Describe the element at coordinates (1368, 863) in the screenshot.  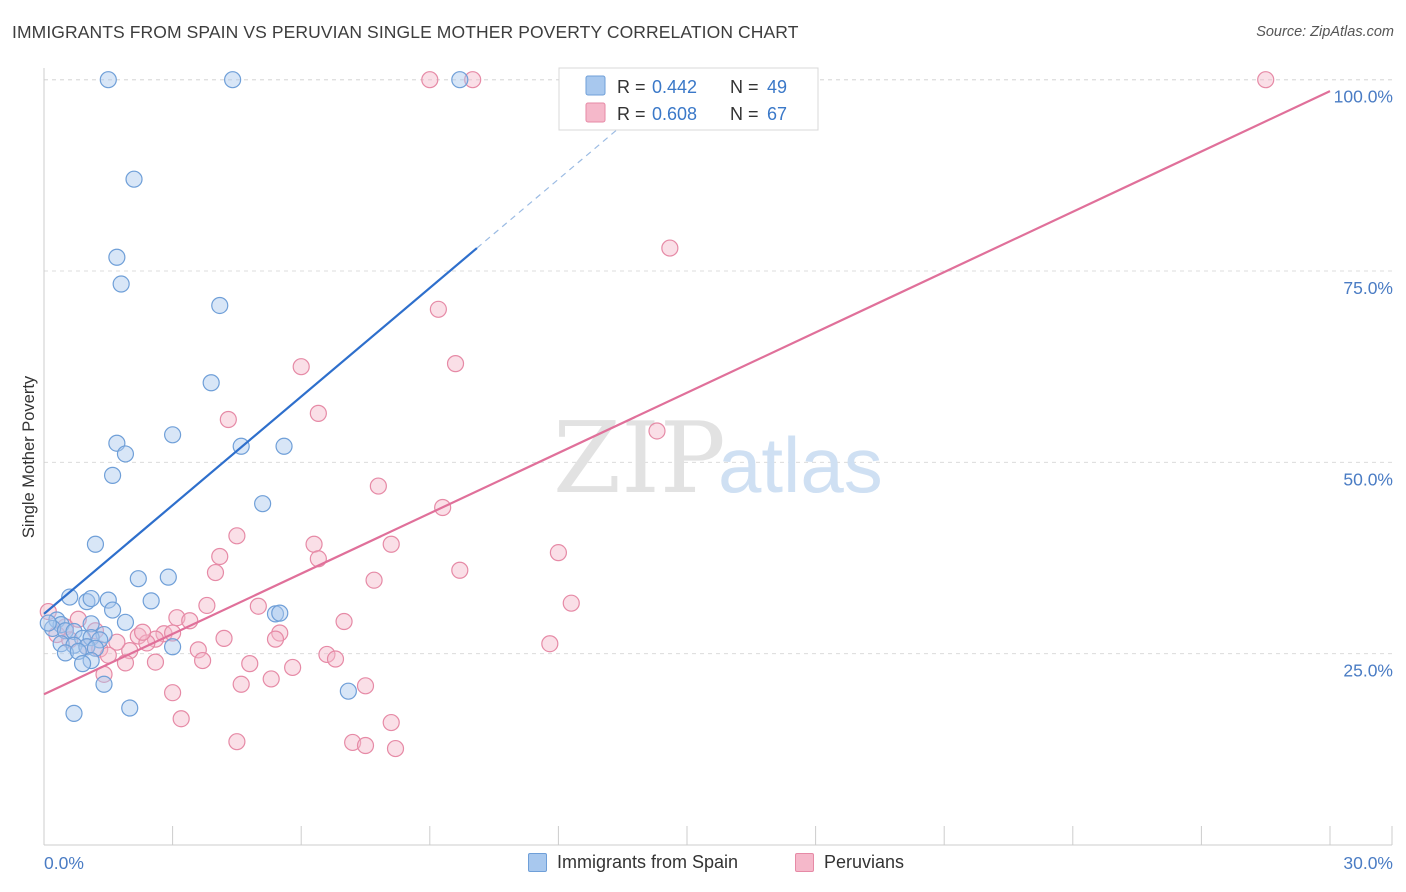
I see `x-tick-label: 30.0%` at that location.